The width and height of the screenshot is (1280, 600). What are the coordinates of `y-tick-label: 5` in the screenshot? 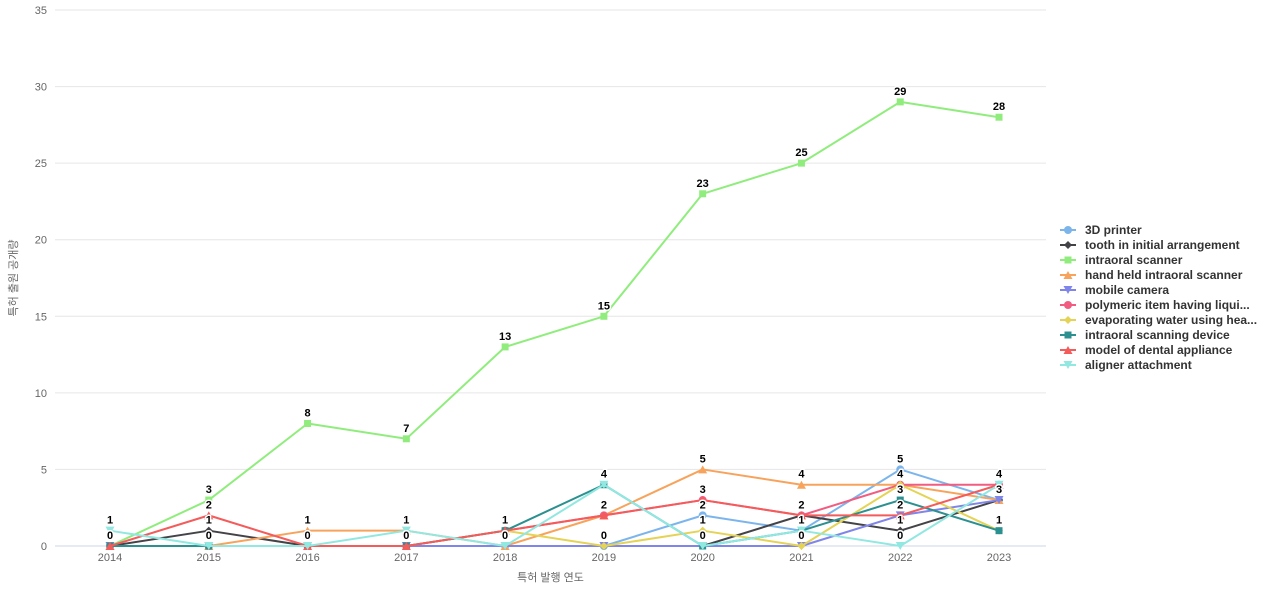 It's located at (44, 470).